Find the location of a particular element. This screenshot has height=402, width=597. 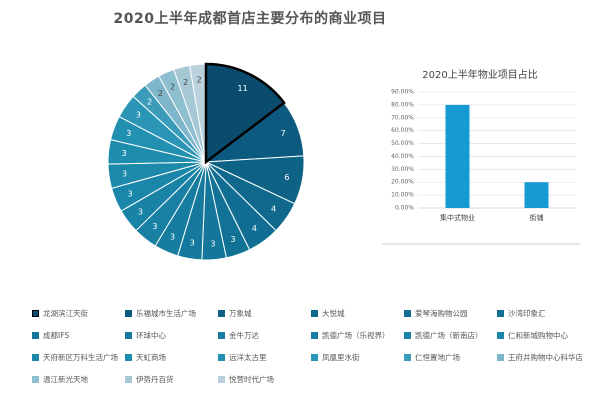

legend-item: 爱琴海购物公园 is located at coordinates (450, 313).